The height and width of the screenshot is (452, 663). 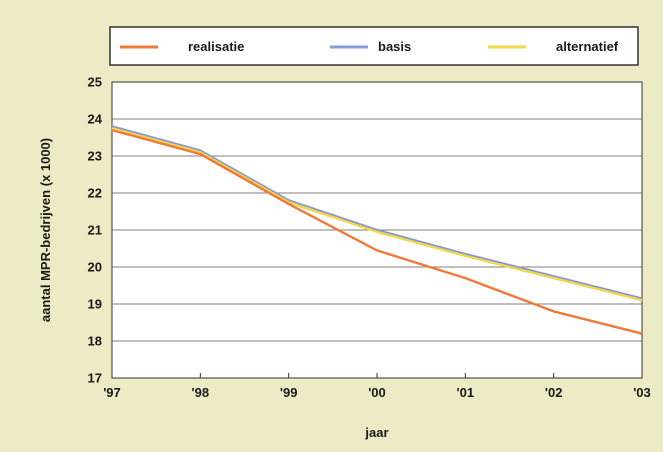 I want to click on legend-label-alternatief: alternatief, so click(x=587, y=46).